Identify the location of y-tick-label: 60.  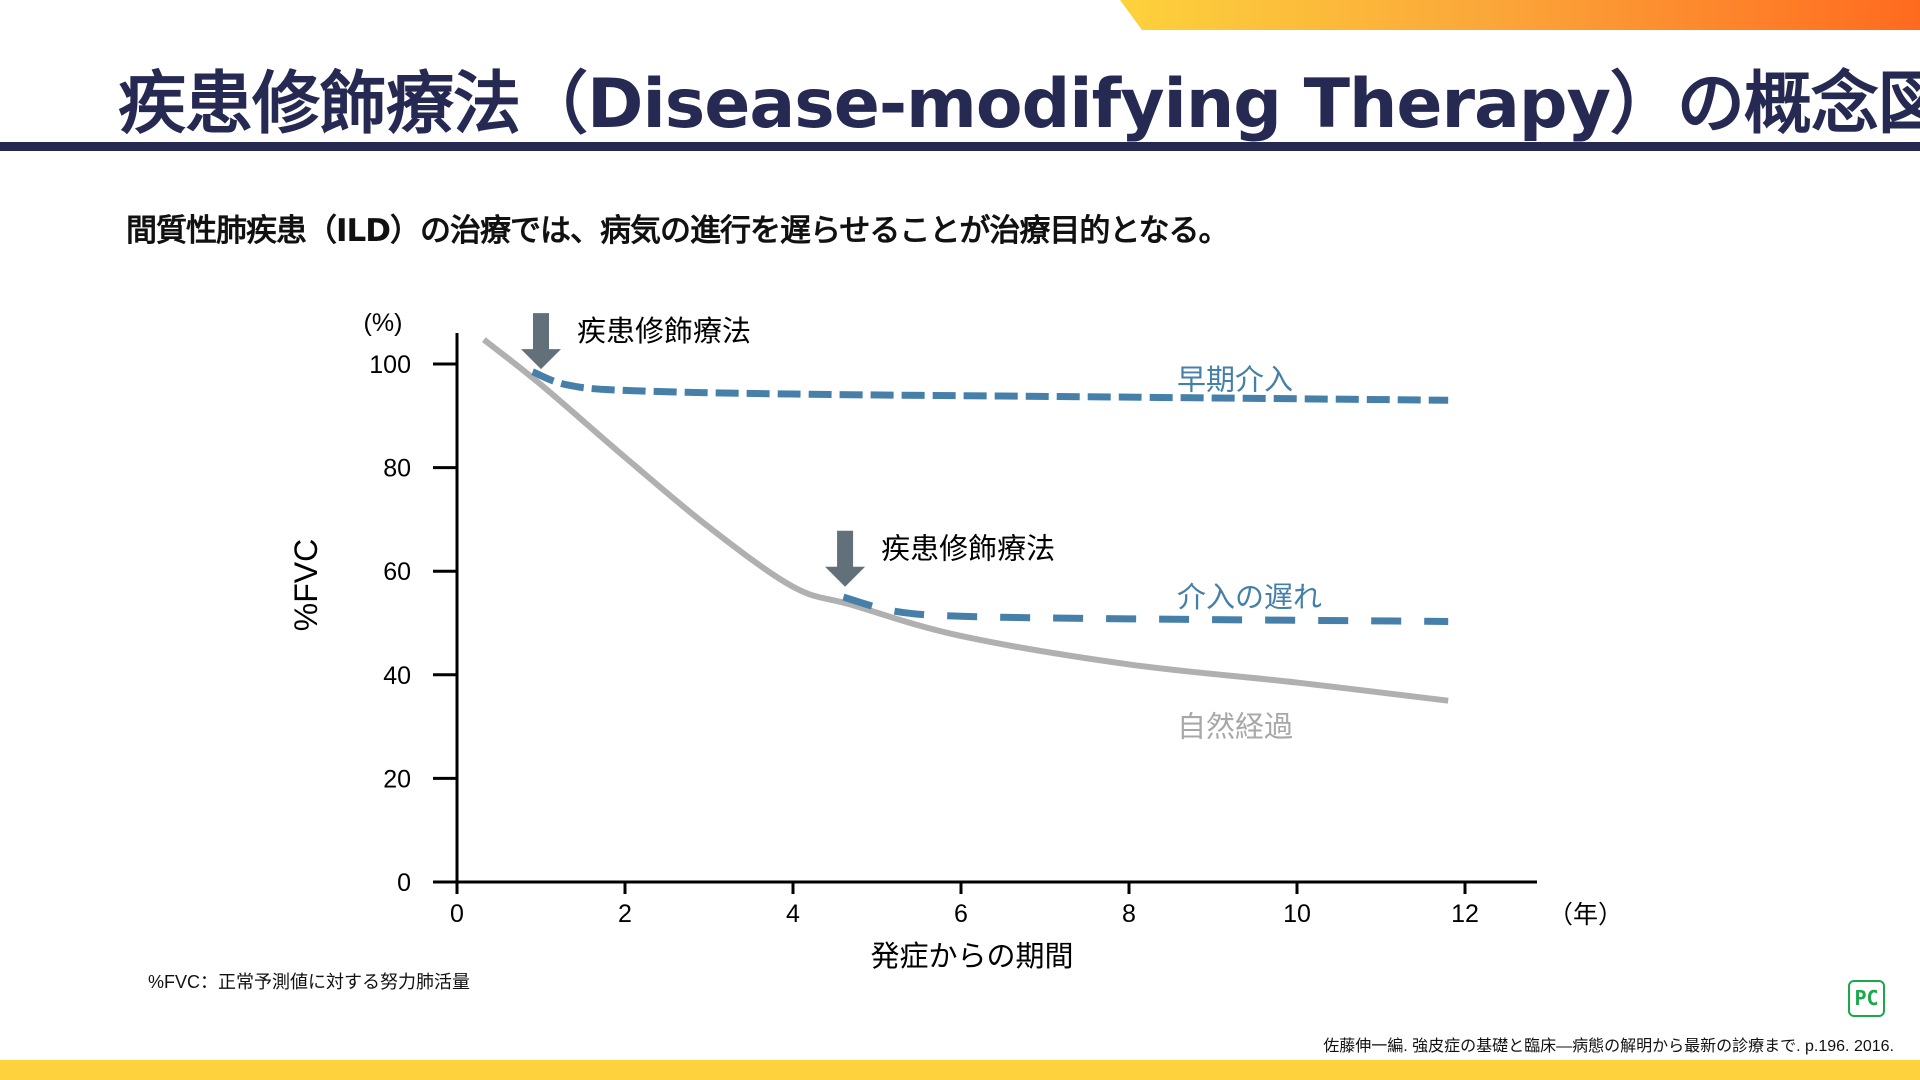
(397, 572).